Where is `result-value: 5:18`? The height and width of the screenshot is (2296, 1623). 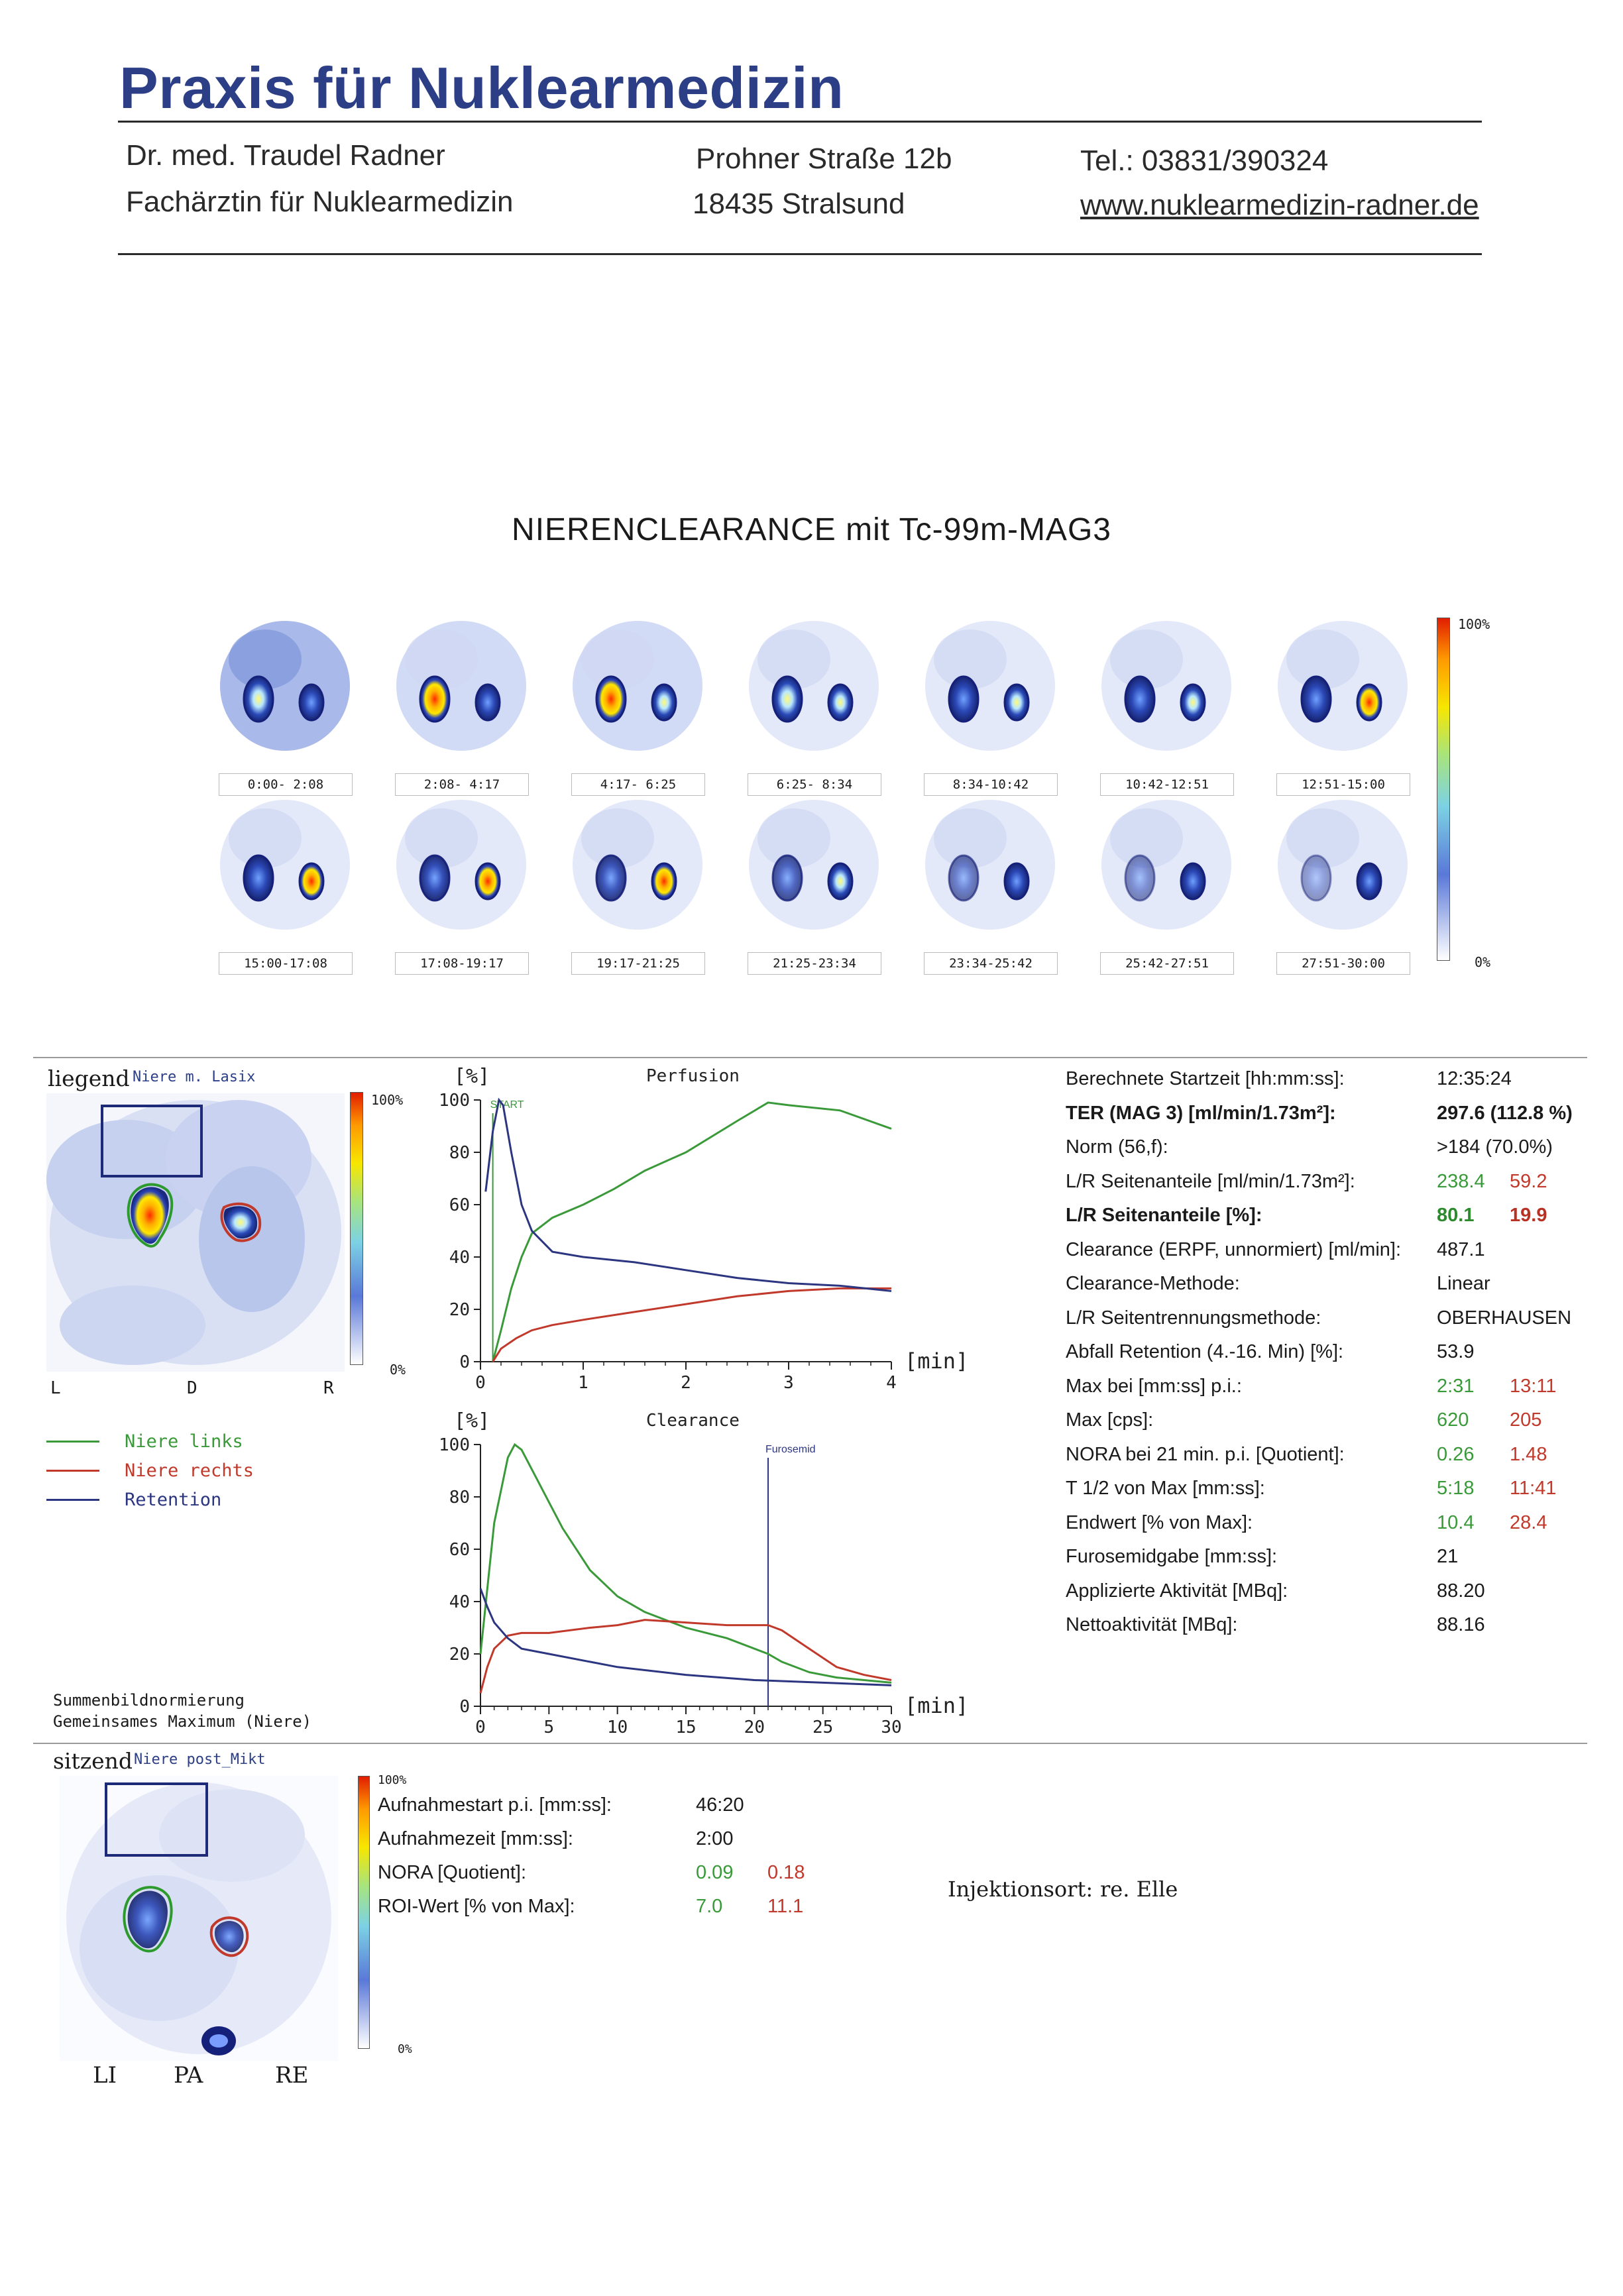
result-value: 5:18 is located at coordinates (1456, 1489).